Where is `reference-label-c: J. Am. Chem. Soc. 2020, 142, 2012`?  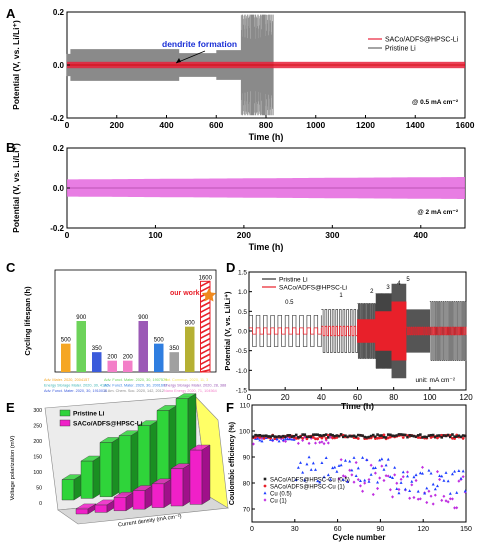
reference-label-c: J. Am. Chem. Soc. 2020, 142, 2012 is located at coordinates (134, 391).